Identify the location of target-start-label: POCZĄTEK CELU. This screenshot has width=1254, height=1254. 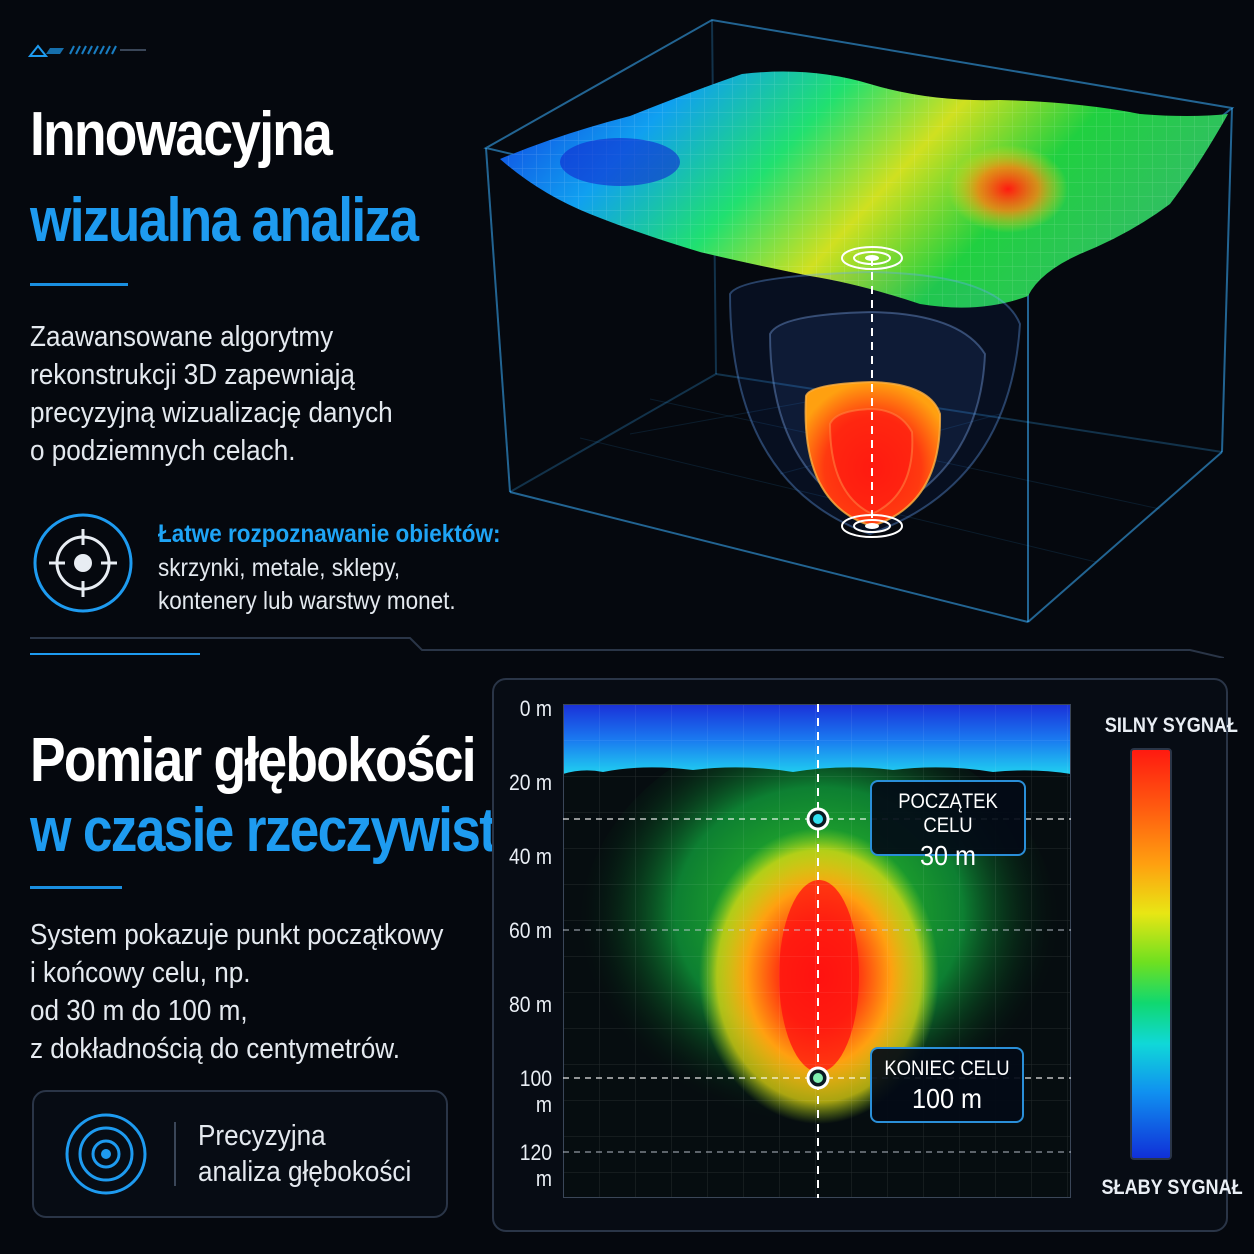
(948, 813).